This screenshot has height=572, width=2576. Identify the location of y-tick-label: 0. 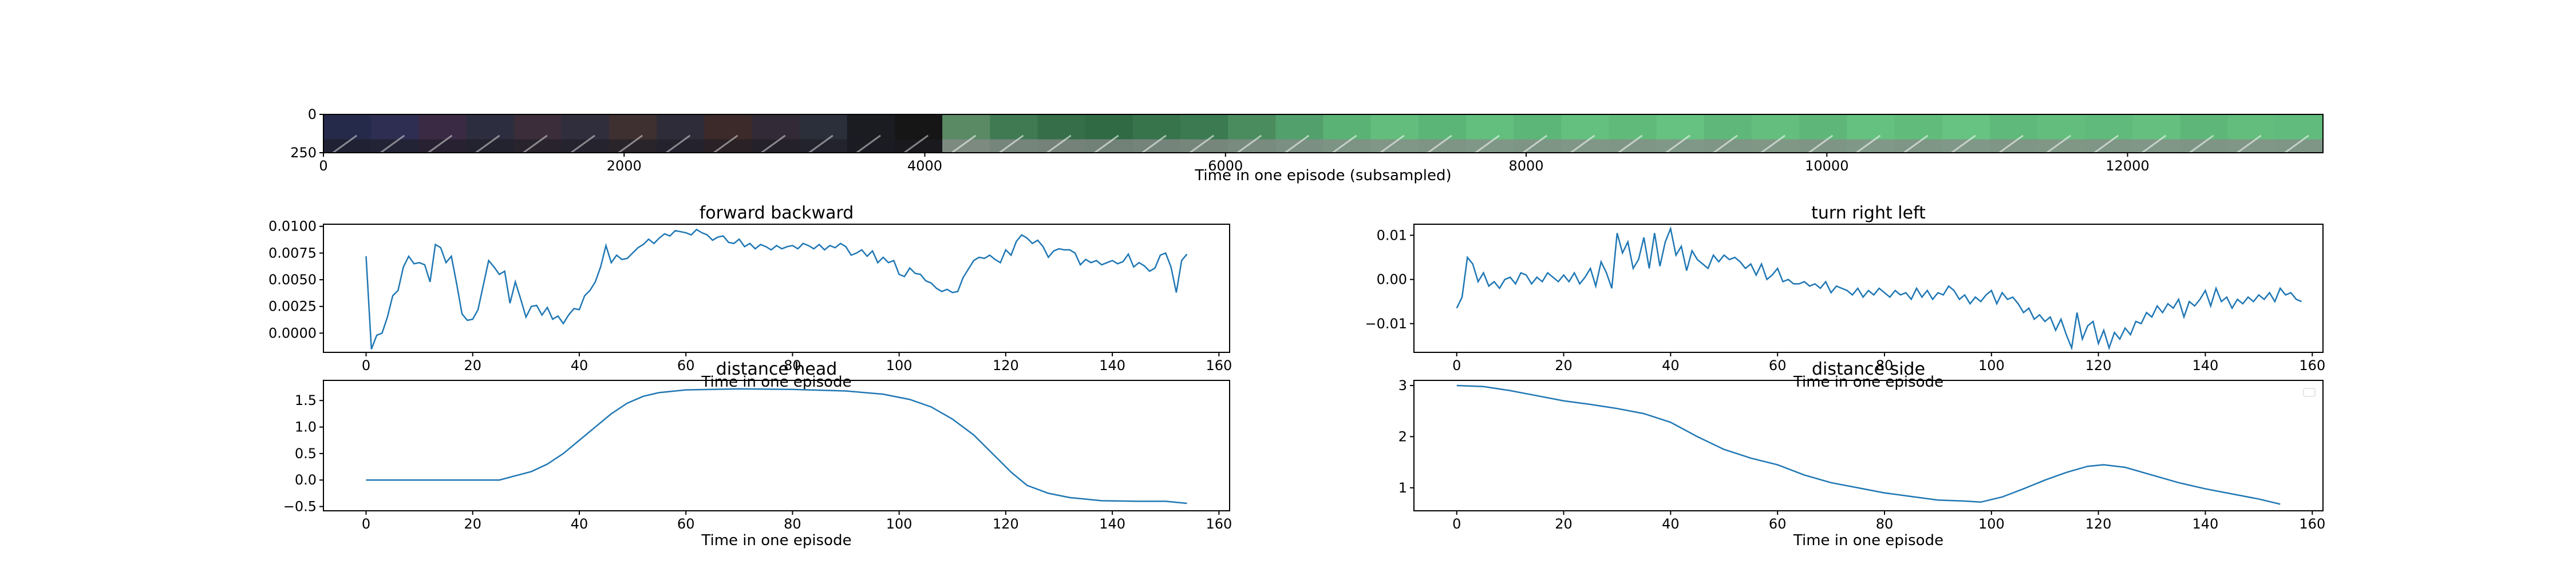
(312, 114).